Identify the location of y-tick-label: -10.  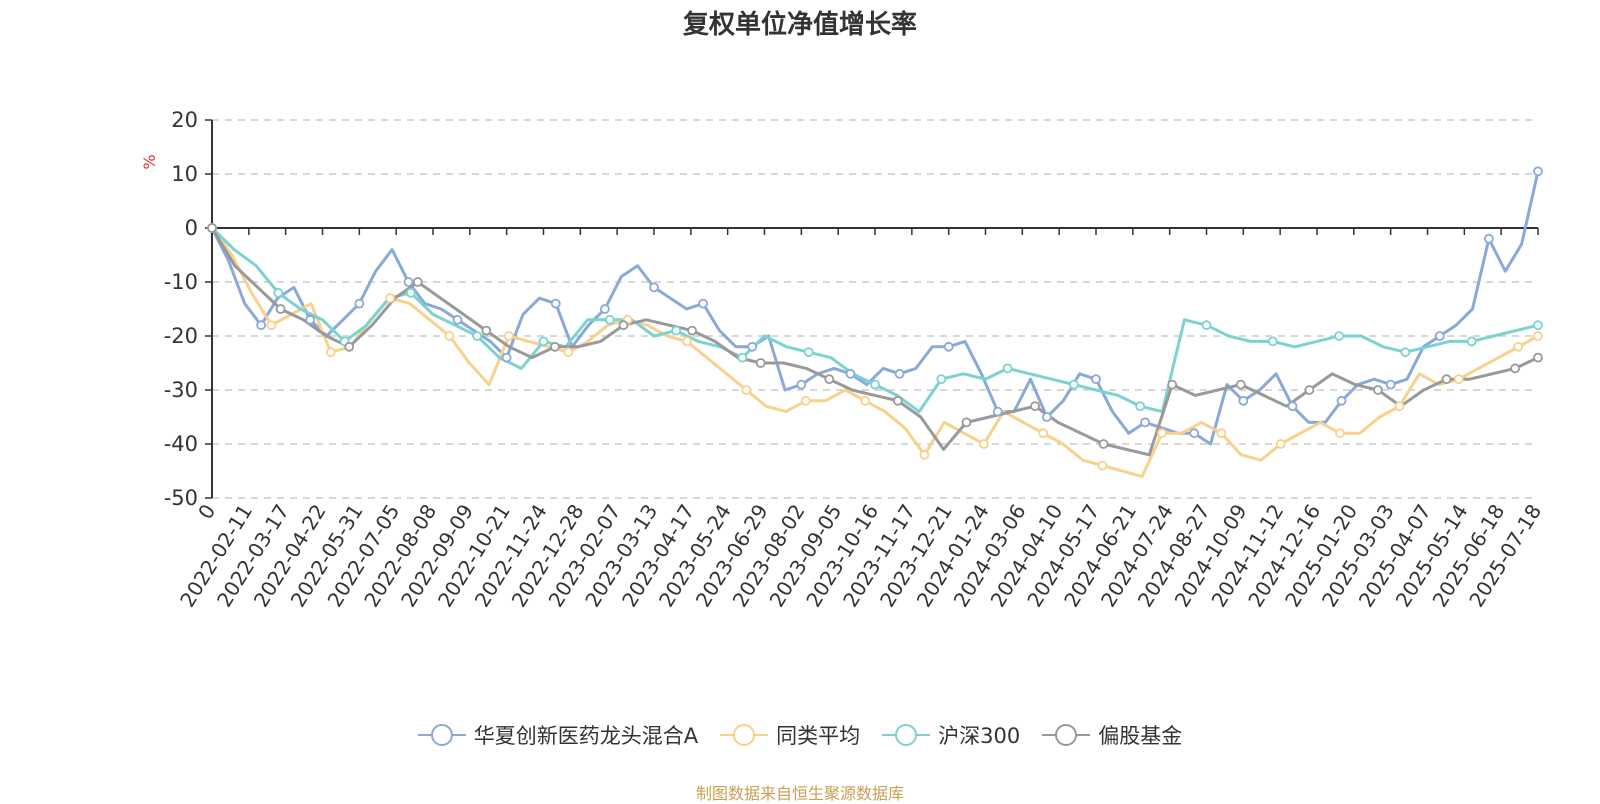
(181, 282).